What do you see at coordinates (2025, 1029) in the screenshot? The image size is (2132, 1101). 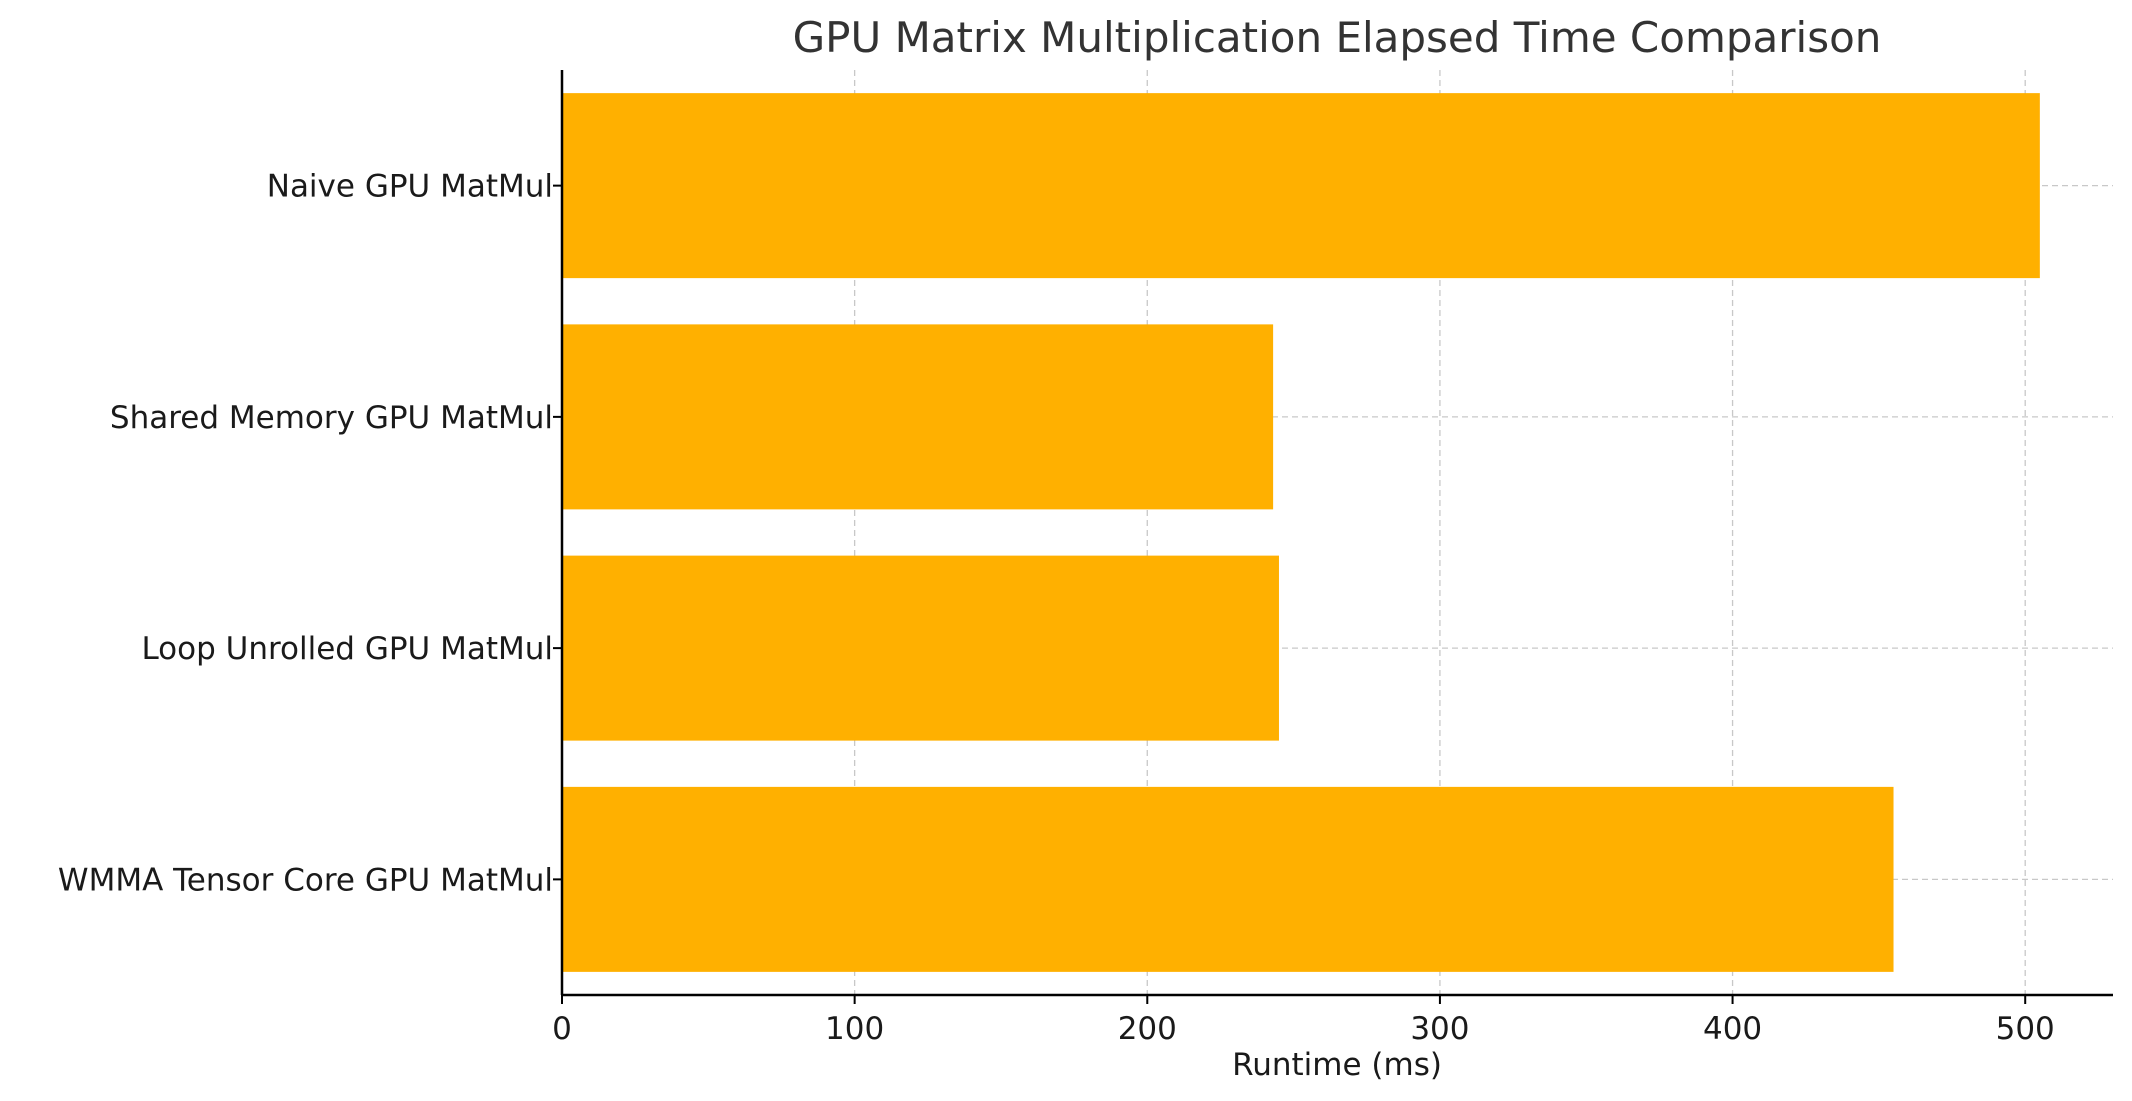 I see `x-tick-label-5: 500` at bounding box center [2025, 1029].